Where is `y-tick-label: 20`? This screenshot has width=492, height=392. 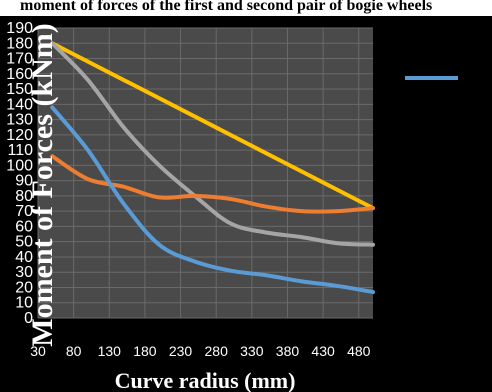
y-tick-label: 20 is located at coordinates (24, 287).